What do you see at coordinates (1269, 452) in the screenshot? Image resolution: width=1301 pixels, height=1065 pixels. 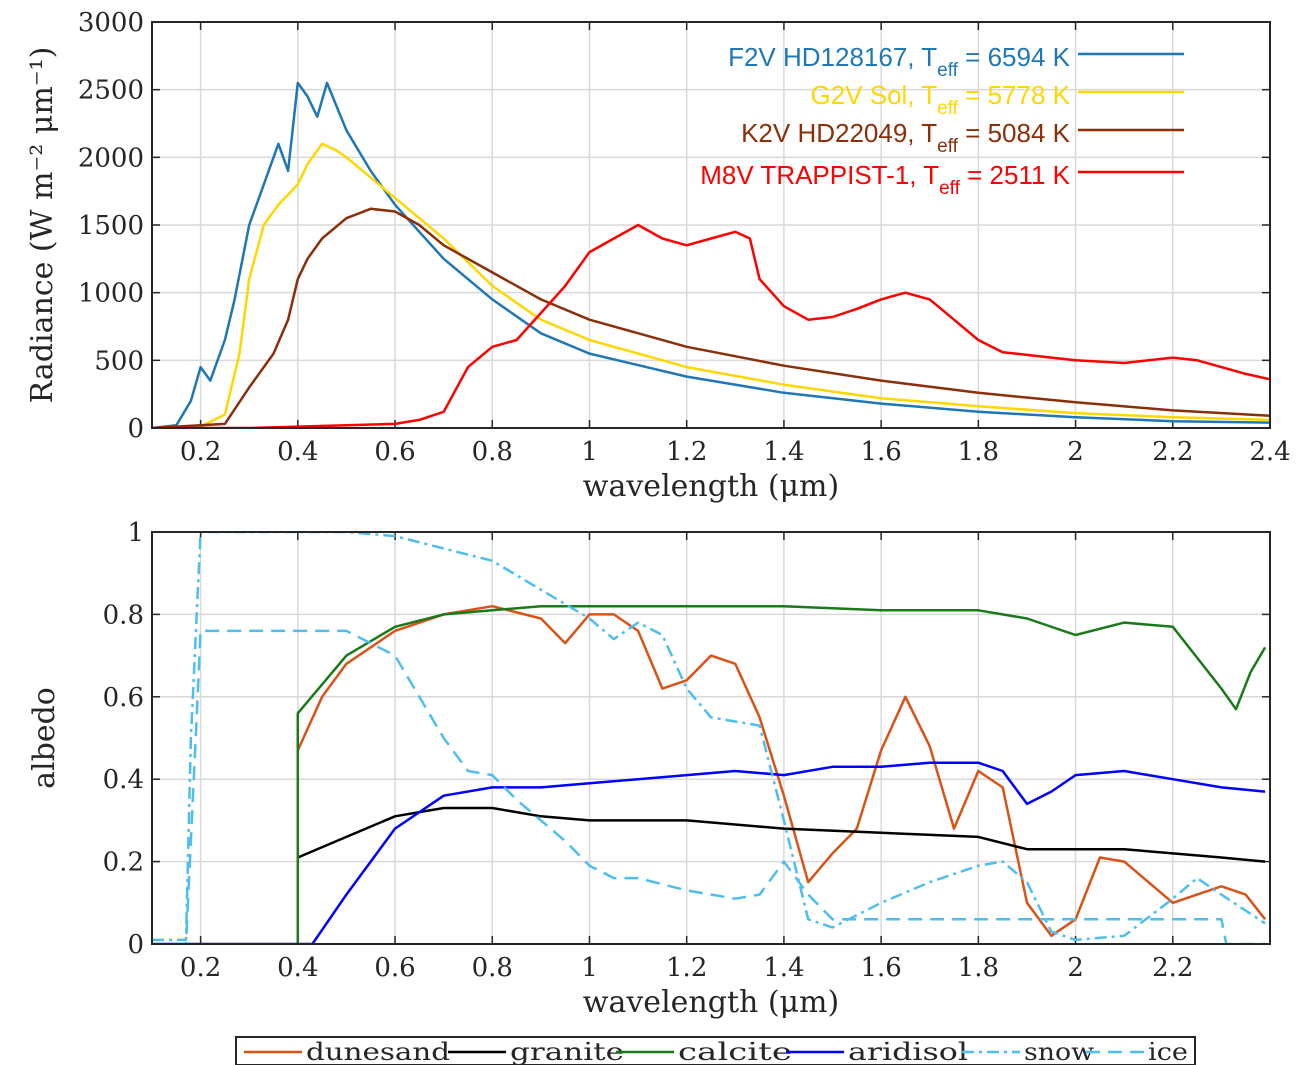 I see `x-tick-label: 2.4` at bounding box center [1269, 452].